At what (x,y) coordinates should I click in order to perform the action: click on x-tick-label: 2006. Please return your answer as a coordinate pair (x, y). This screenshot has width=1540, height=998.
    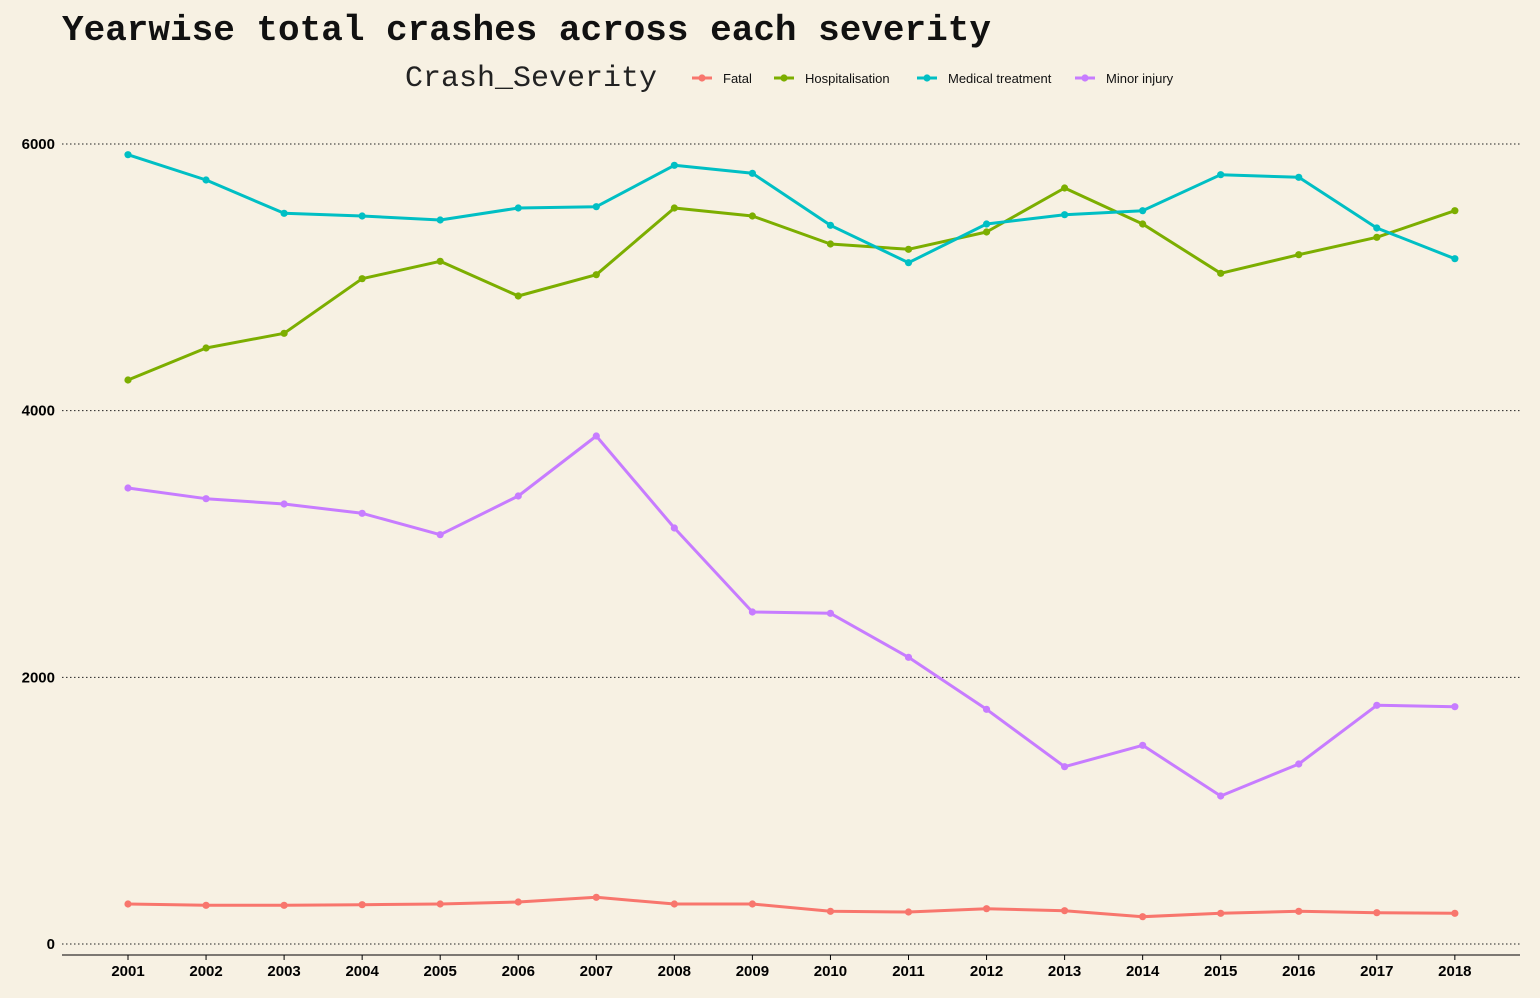
    Looking at the image, I should click on (518, 971).